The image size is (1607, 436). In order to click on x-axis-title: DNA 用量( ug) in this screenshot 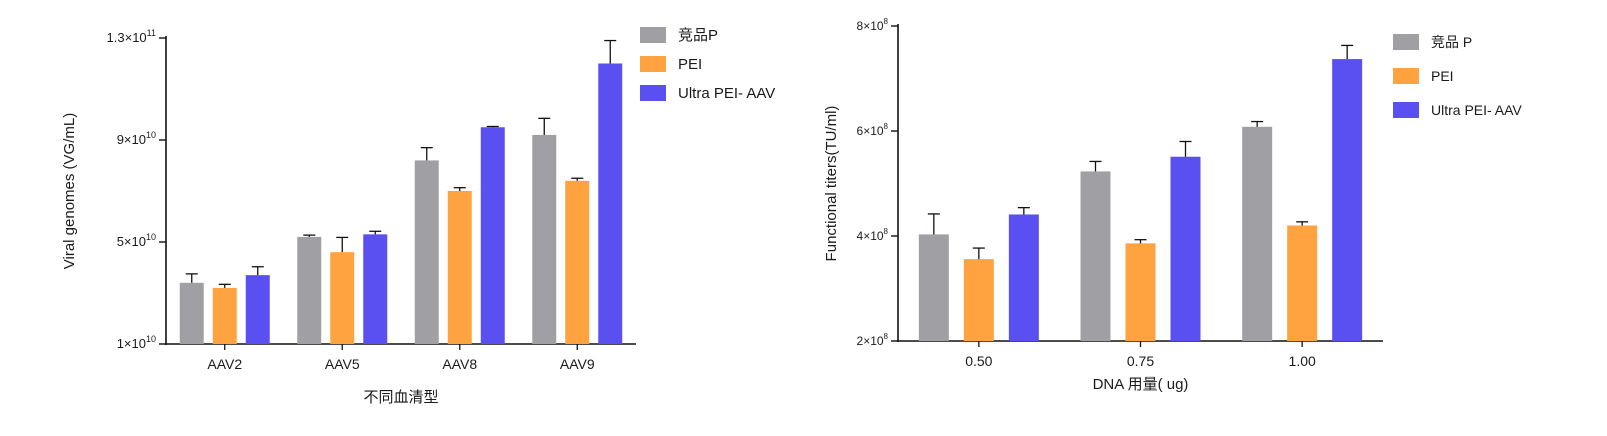, I will do `click(1141, 384)`.